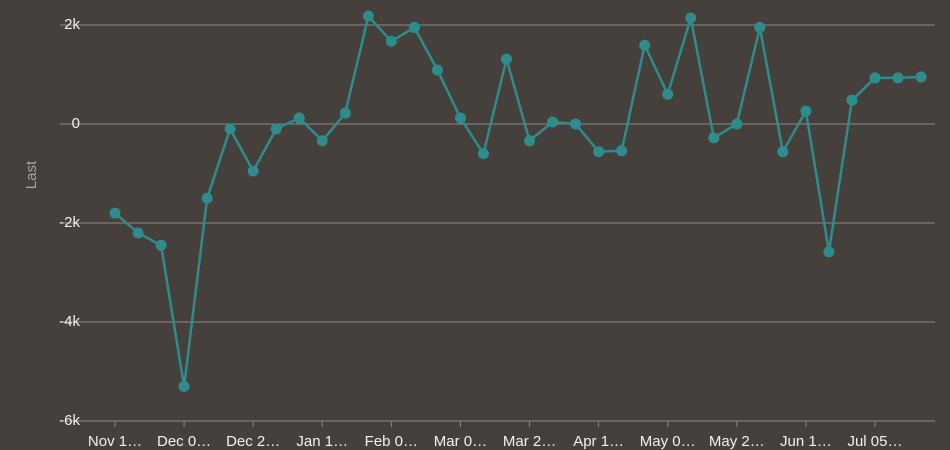 The width and height of the screenshot is (950, 450). I want to click on y-axis-label: Last, so click(31, 174).